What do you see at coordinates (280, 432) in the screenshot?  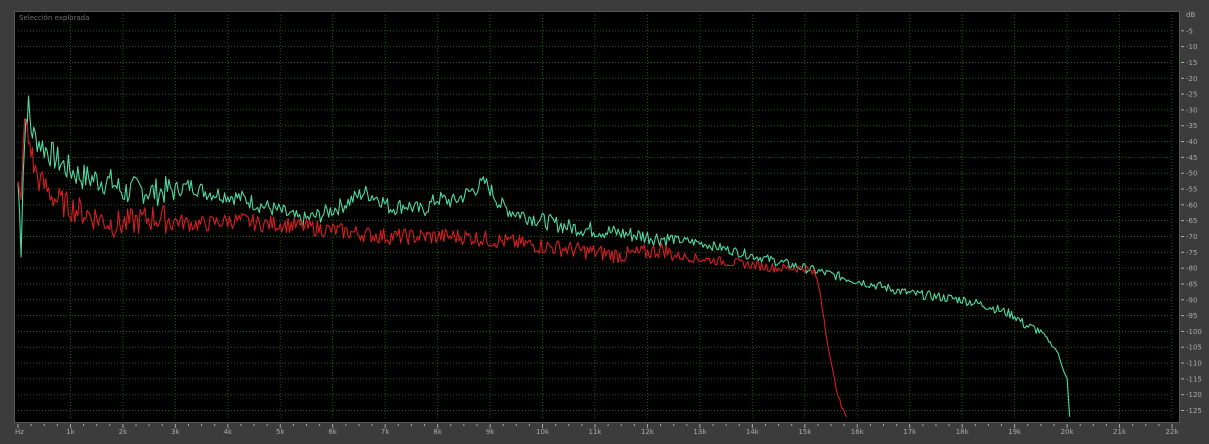 I see `hz-tick-label: 5k` at bounding box center [280, 432].